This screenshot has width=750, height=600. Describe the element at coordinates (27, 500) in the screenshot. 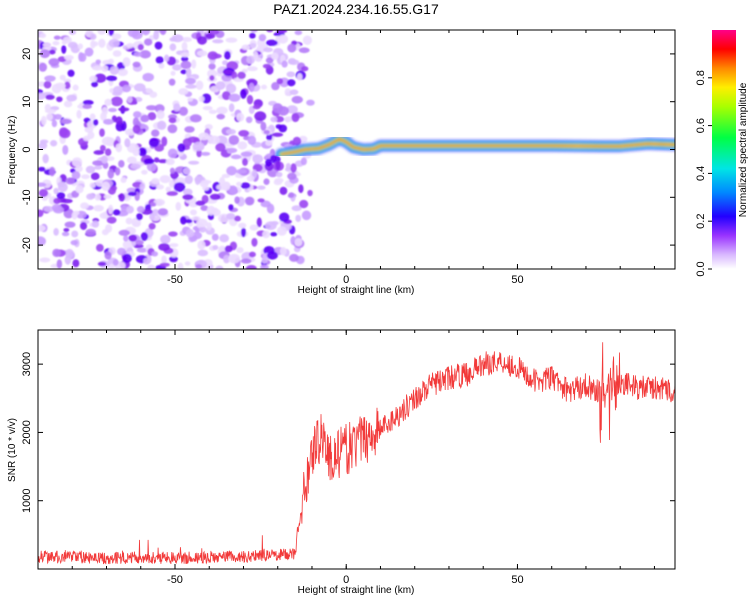

I see `snr-y-tick-label: 1000` at that location.